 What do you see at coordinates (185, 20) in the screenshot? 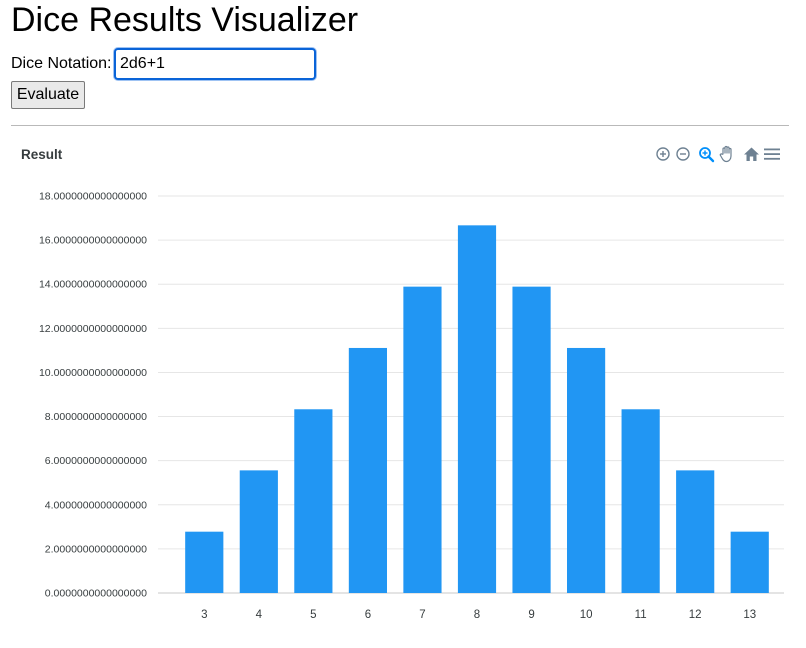
I see `page-title: Dice Results Visualizer` at bounding box center [185, 20].